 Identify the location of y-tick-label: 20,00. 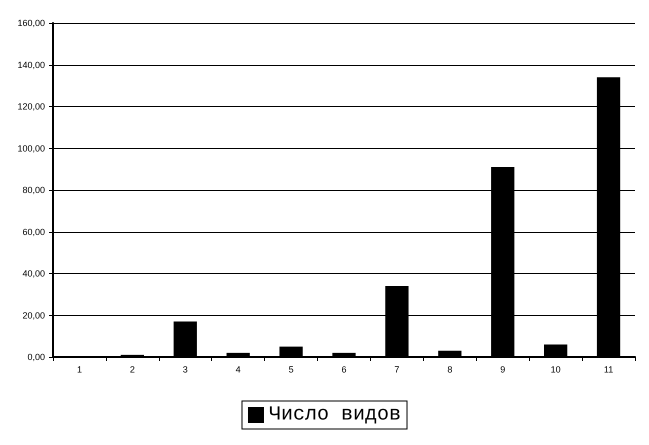
(33, 315).